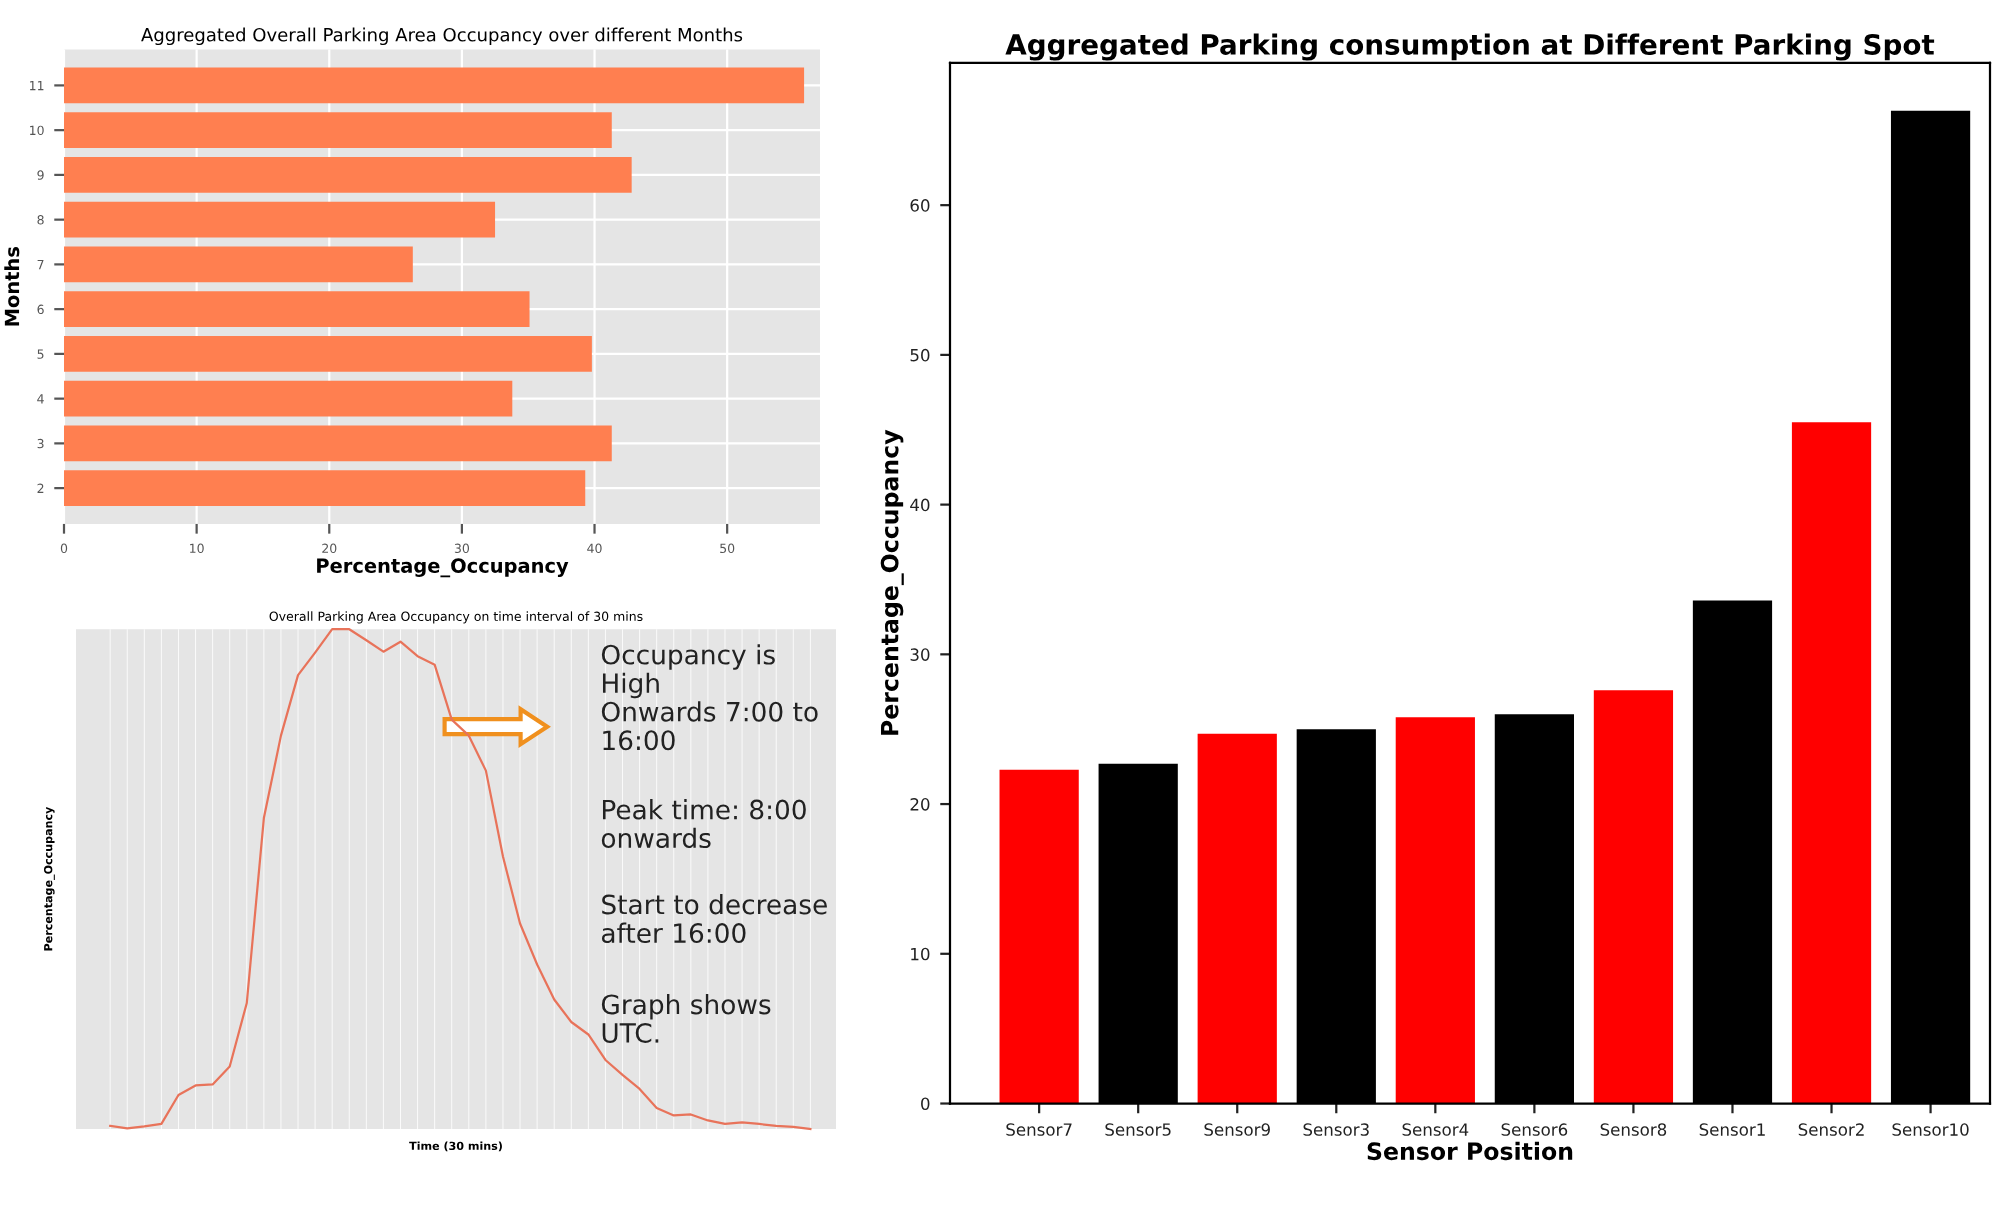 This screenshot has height=1210, width=2000. Describe the element at coordinates (920, 654) in the screenshot. I see `y-tick-label: 30` at that location.